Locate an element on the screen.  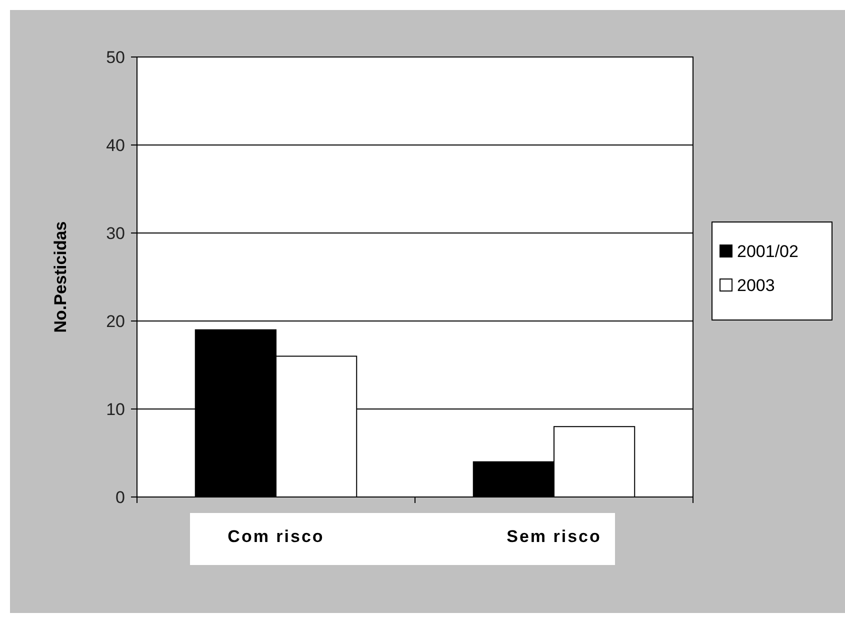
y-tick-label: 40 is located at coordinates (115, 145).